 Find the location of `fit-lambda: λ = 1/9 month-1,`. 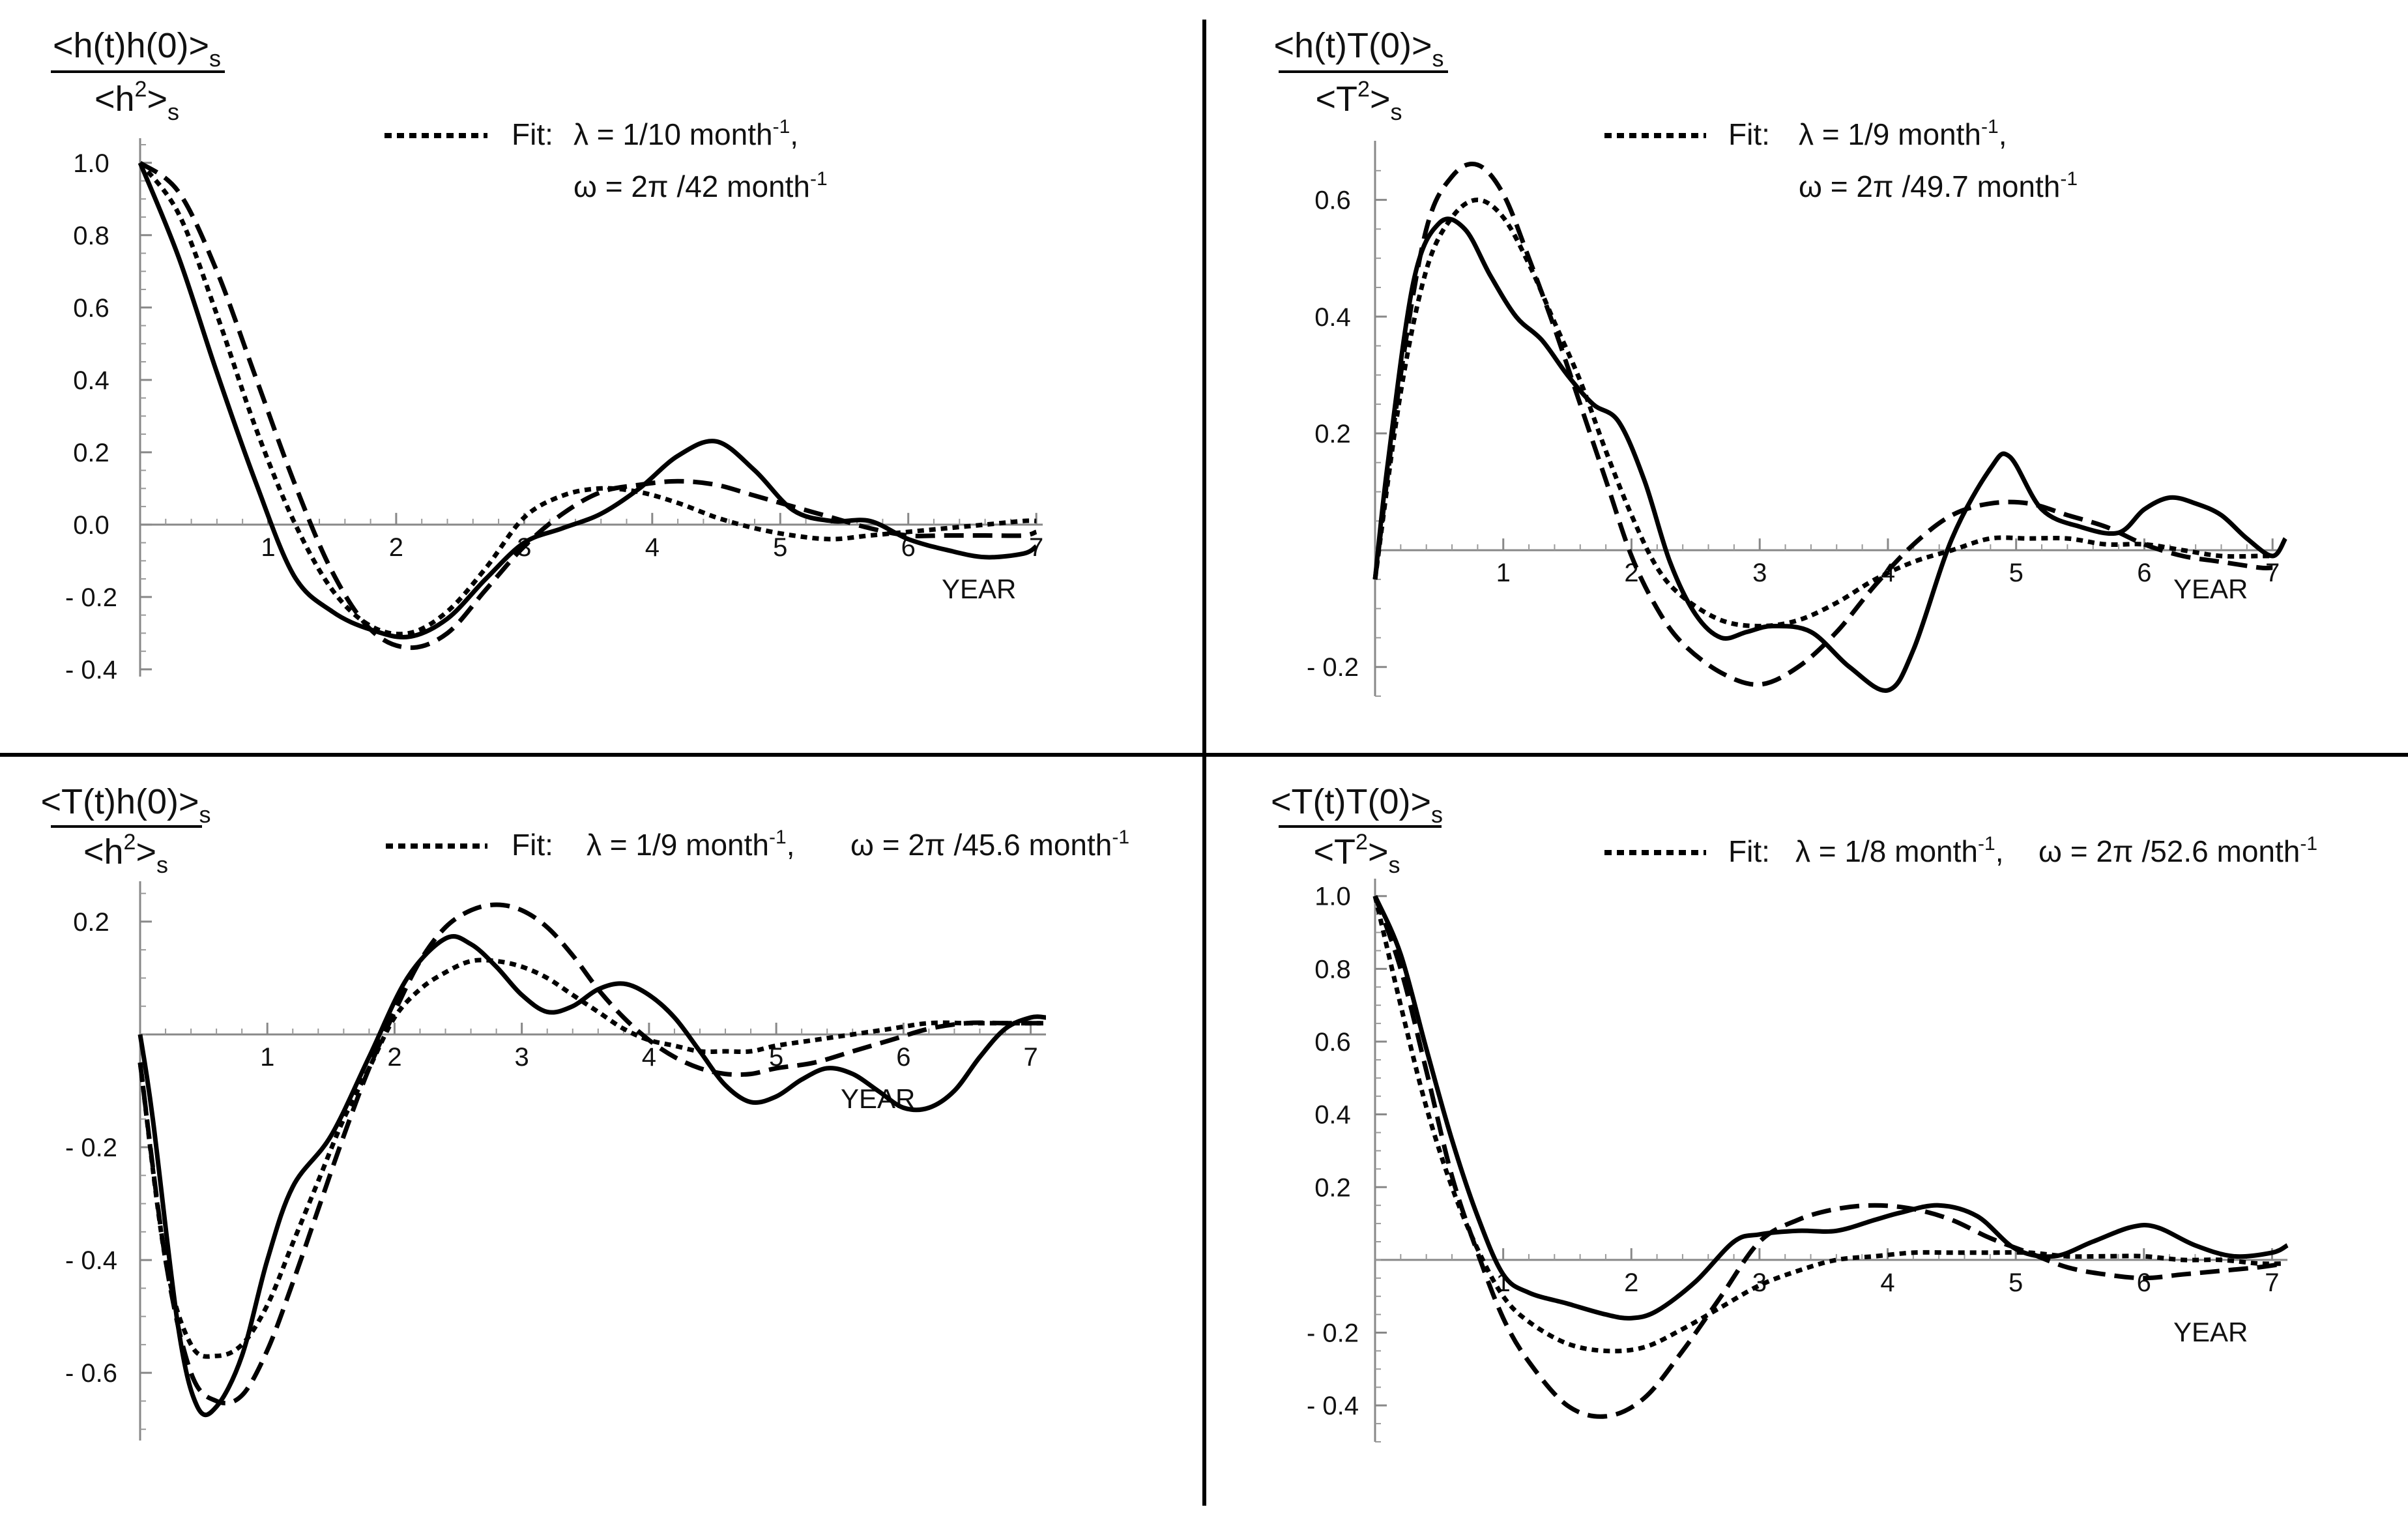

fit-lambda: λ = 1/9 month-1, is located at coordinates (690, 844).